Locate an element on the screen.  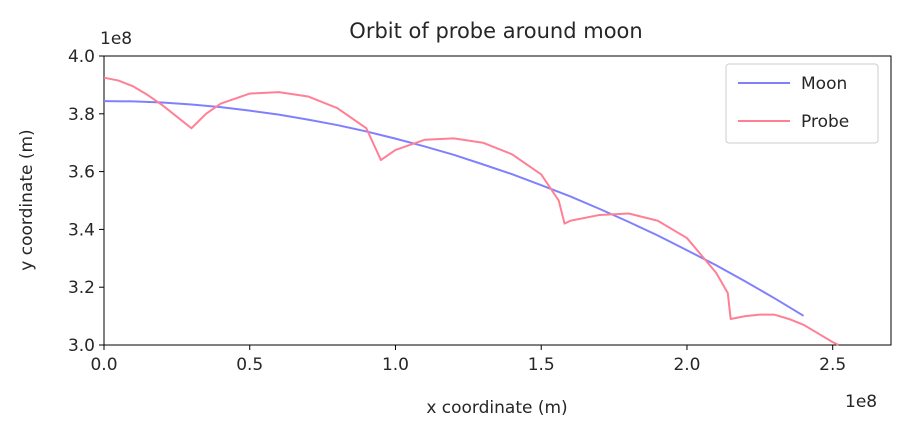
x-axis-label: x coordinate (m) is located at coordinates (496, 408).